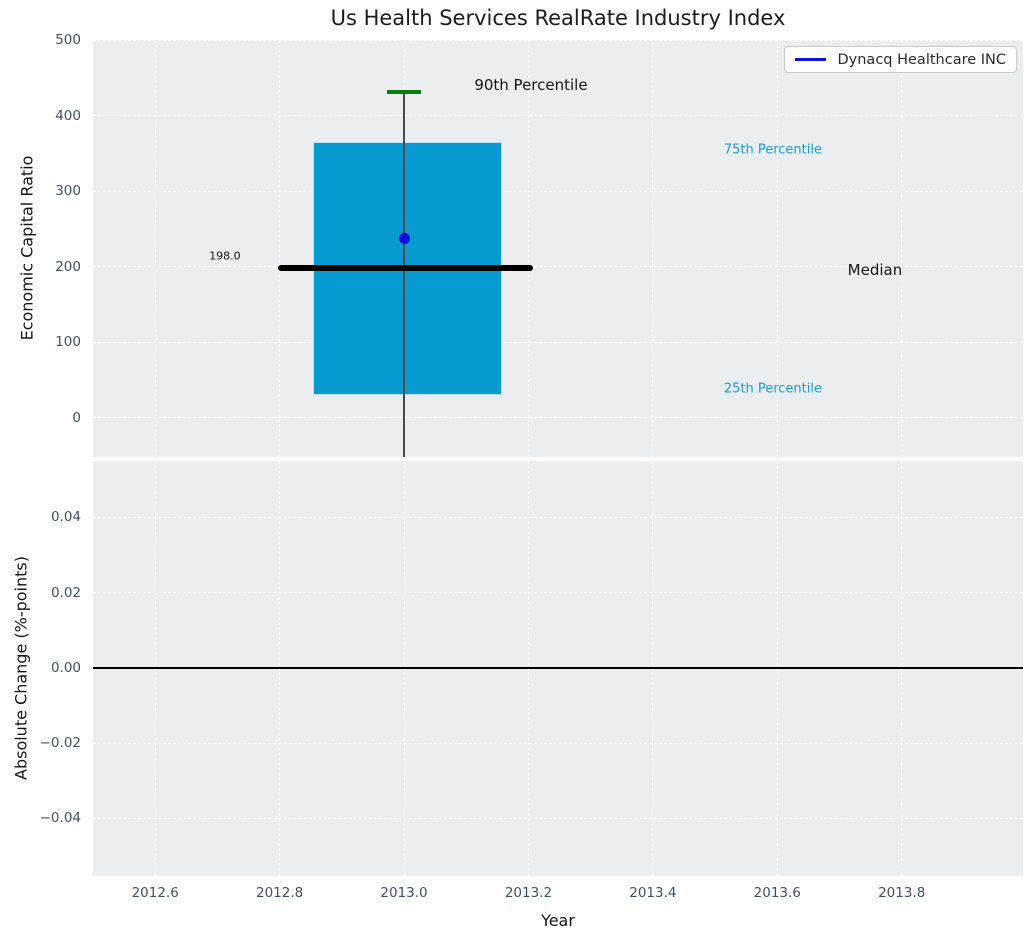 The width and height of the screenshot is (1034, 942). I want to click on p25-label: 25th Percentile, so click(772, 389).